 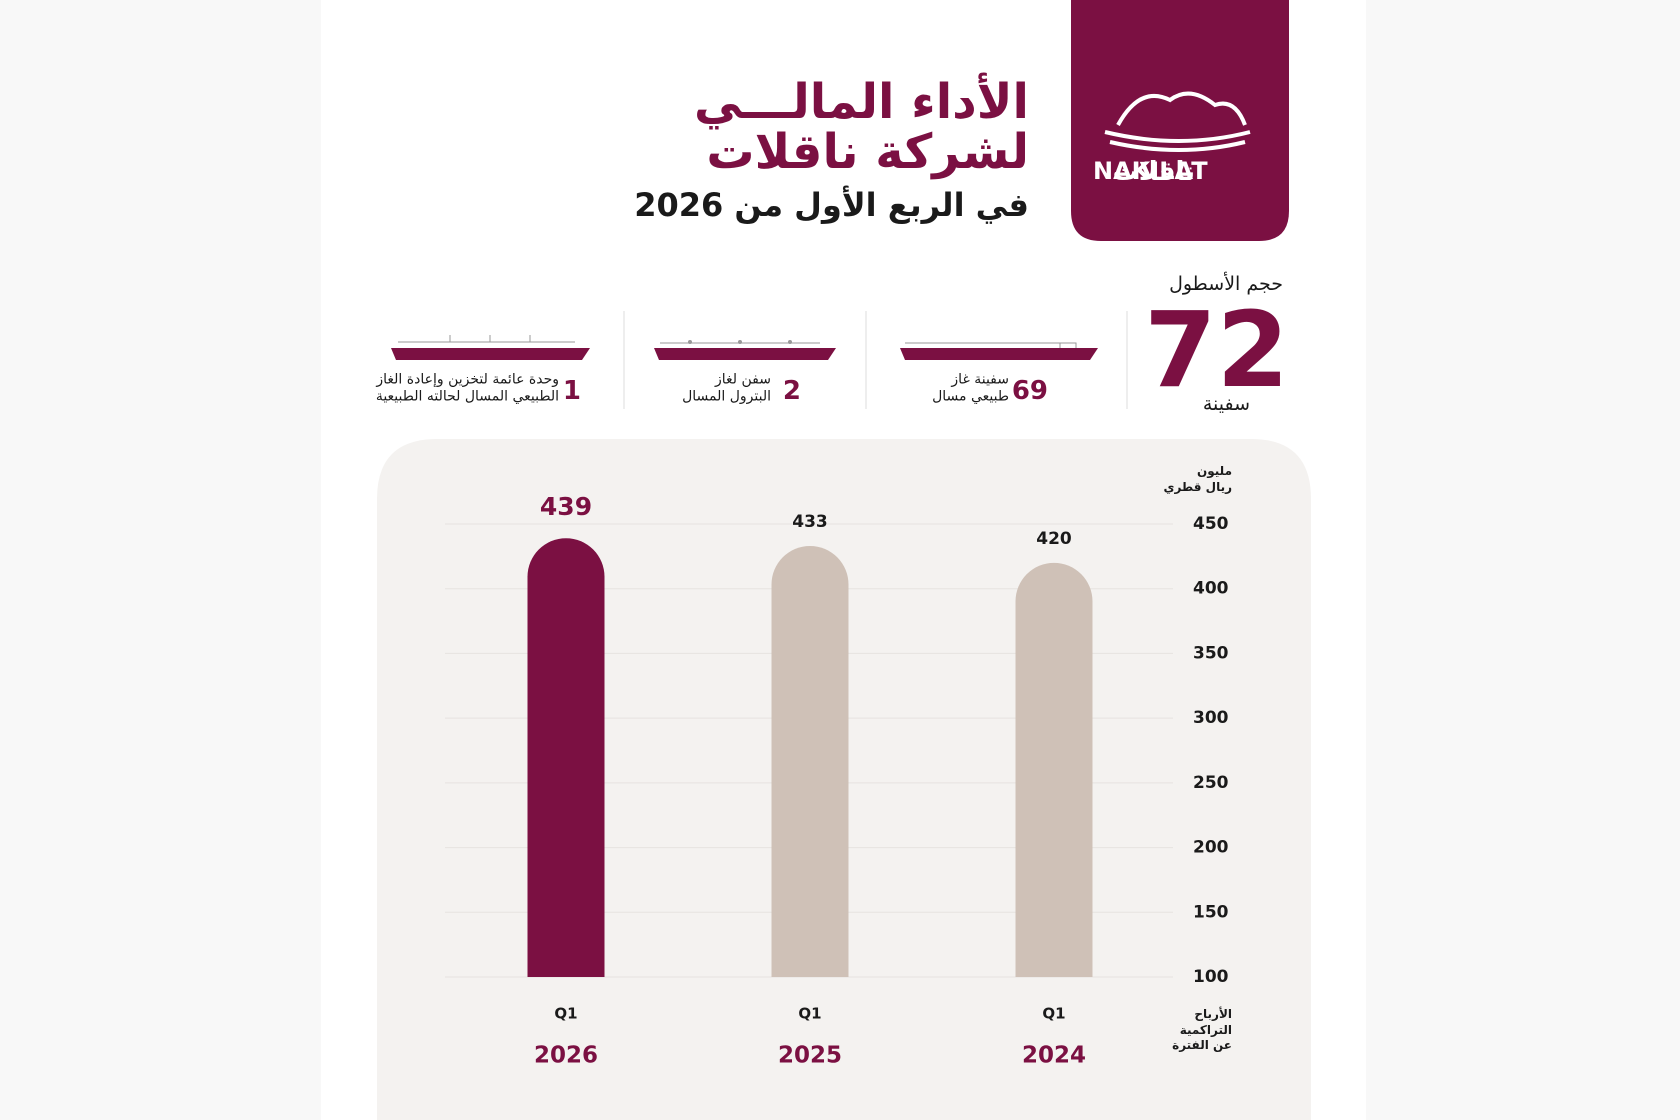 I want to click on fleet-item-label: سفن لغاز, so click(x=743, y=379).